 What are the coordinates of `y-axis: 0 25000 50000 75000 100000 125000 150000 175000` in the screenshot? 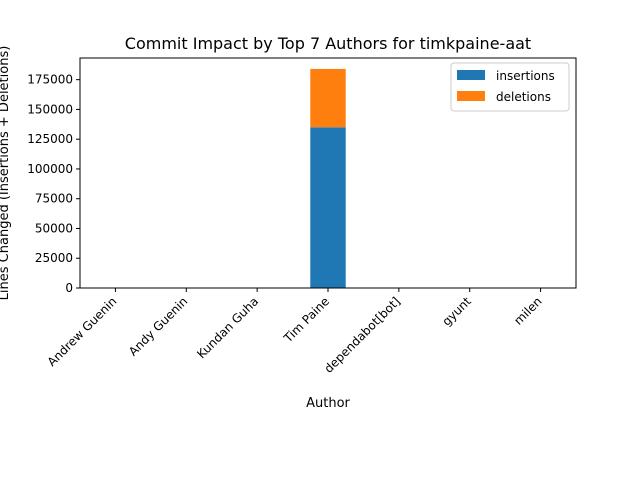 It's located at (53, 184).